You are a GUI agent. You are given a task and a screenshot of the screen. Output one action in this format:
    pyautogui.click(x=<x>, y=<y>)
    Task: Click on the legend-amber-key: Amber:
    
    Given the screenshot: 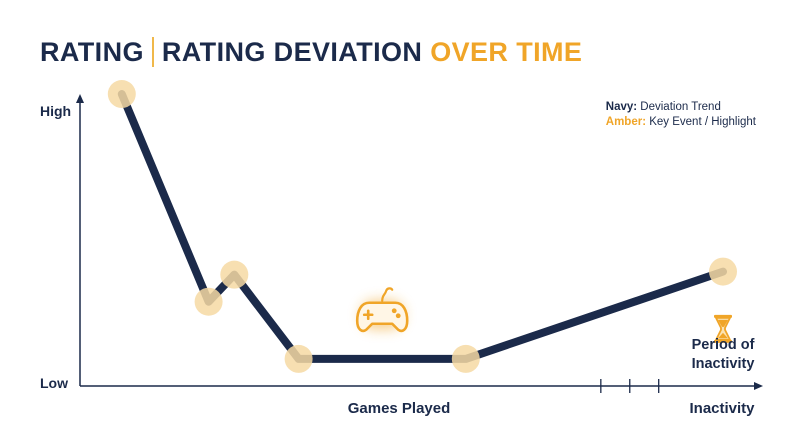 What is the action you would take?
    pyautogui.click(x=626, y=122)
    